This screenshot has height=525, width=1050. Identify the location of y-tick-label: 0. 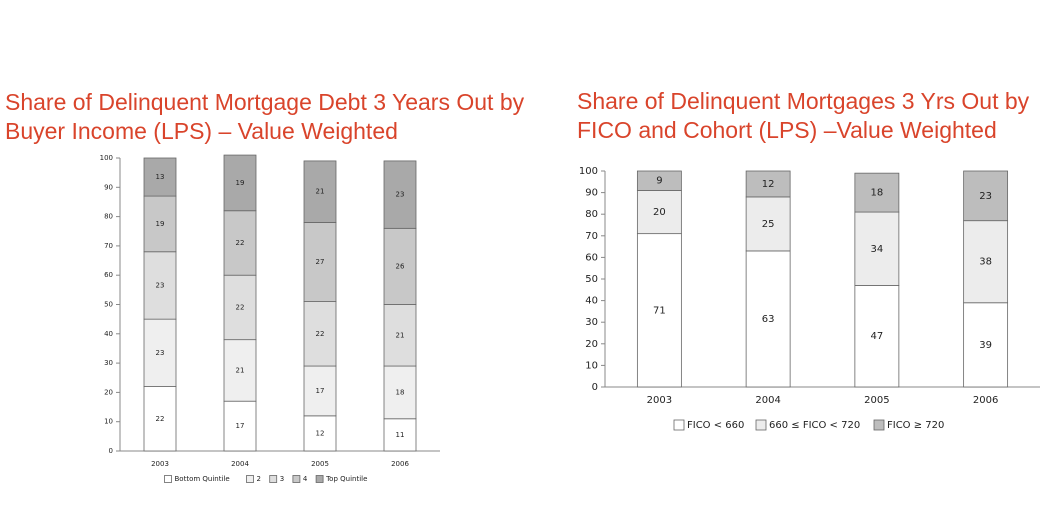
(111, 451).